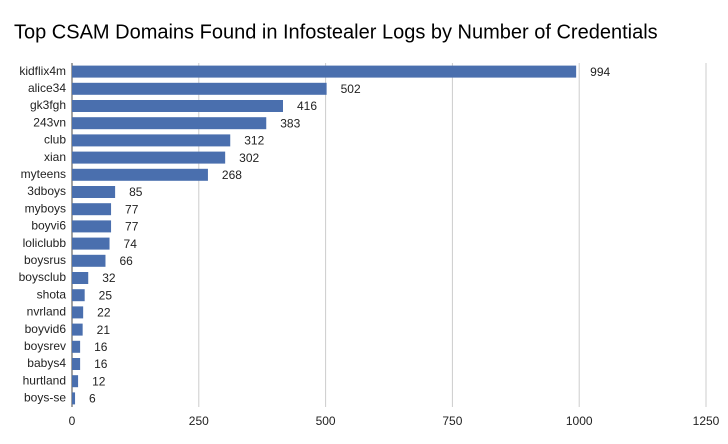 The width and height of the screenshot is (728, 444). What do you see at coordinates (52, 294) in the screenshot?
I see `y-tick-label: shota` at bounding box center [52, 294].